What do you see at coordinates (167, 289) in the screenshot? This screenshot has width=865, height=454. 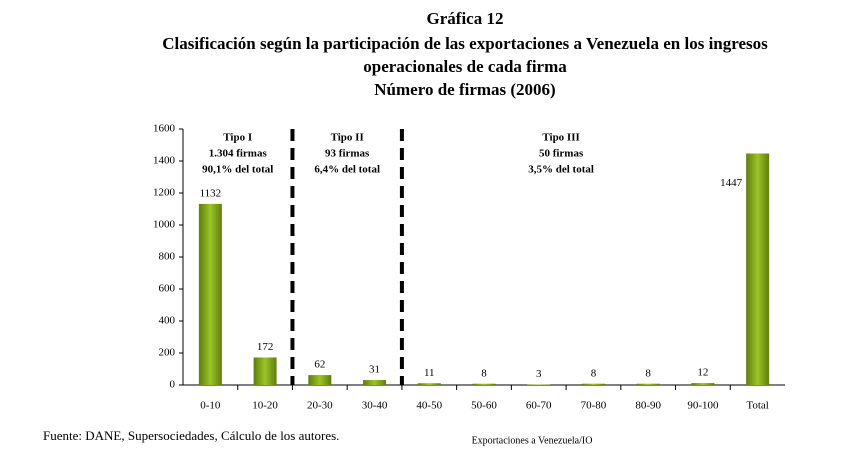 I see `y-tick-label: 600` at bounding box center [167, 289].